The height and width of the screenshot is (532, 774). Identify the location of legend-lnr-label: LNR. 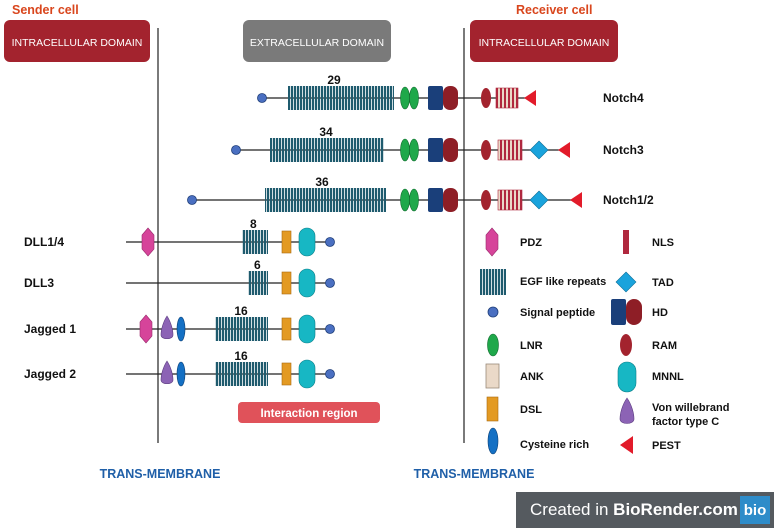
(531, 346).